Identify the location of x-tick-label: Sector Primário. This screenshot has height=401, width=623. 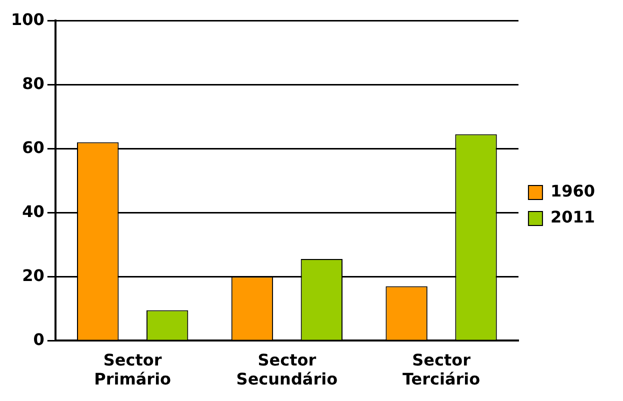
(133, 369).